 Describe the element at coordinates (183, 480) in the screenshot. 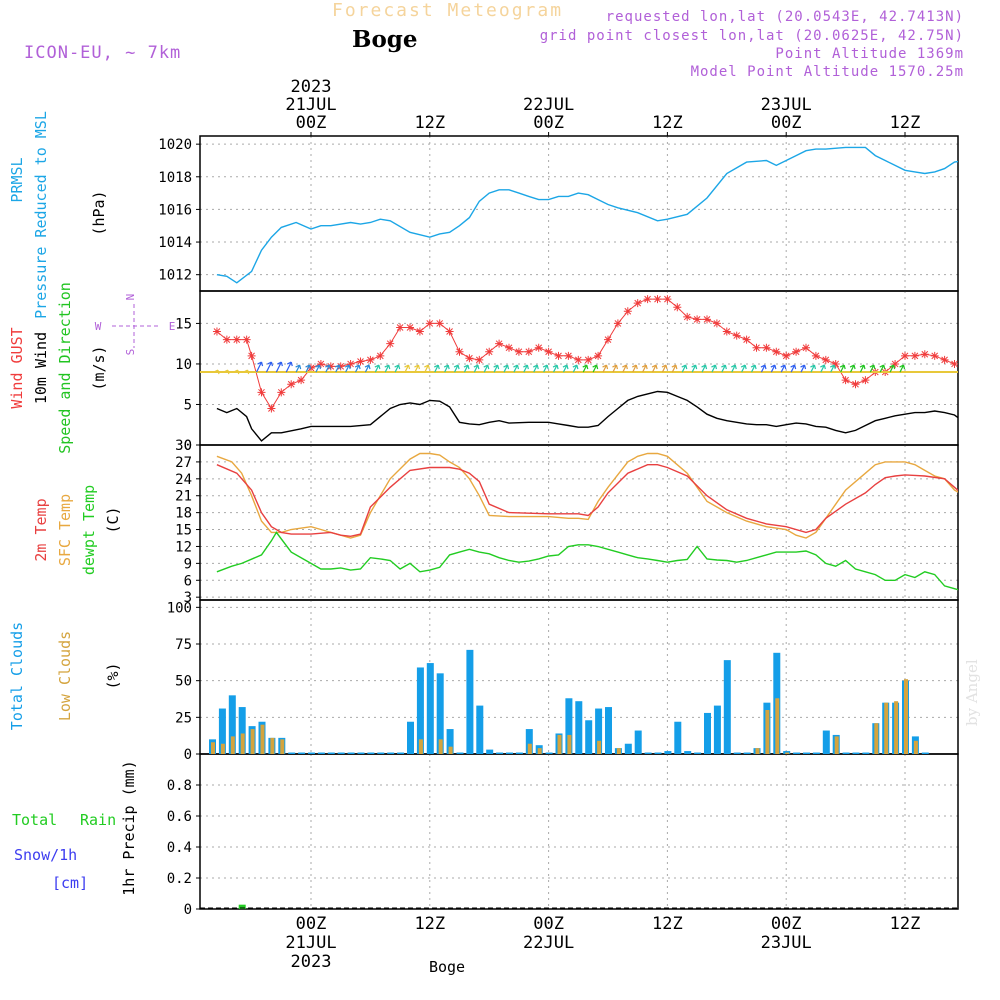

I see `temperature-tick-label: 24` at that location.